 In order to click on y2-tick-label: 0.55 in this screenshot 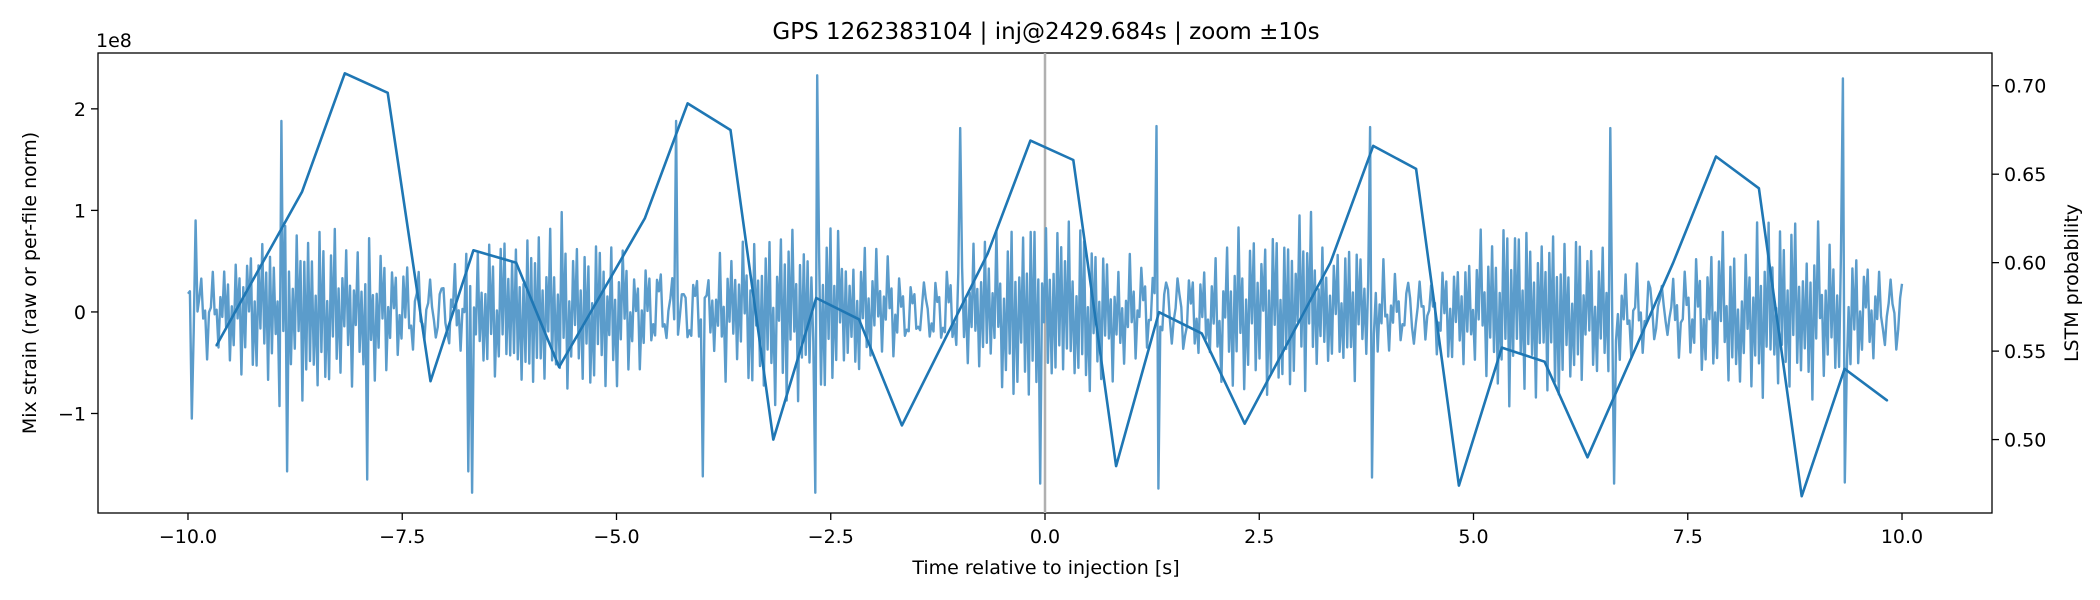, I will do `click(2025, 352)`.